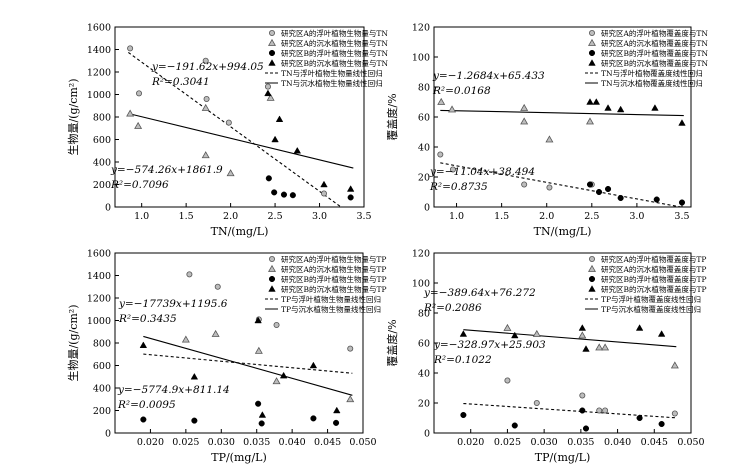  I want to click on x-tick-label: 0.030, so click(544, 442).